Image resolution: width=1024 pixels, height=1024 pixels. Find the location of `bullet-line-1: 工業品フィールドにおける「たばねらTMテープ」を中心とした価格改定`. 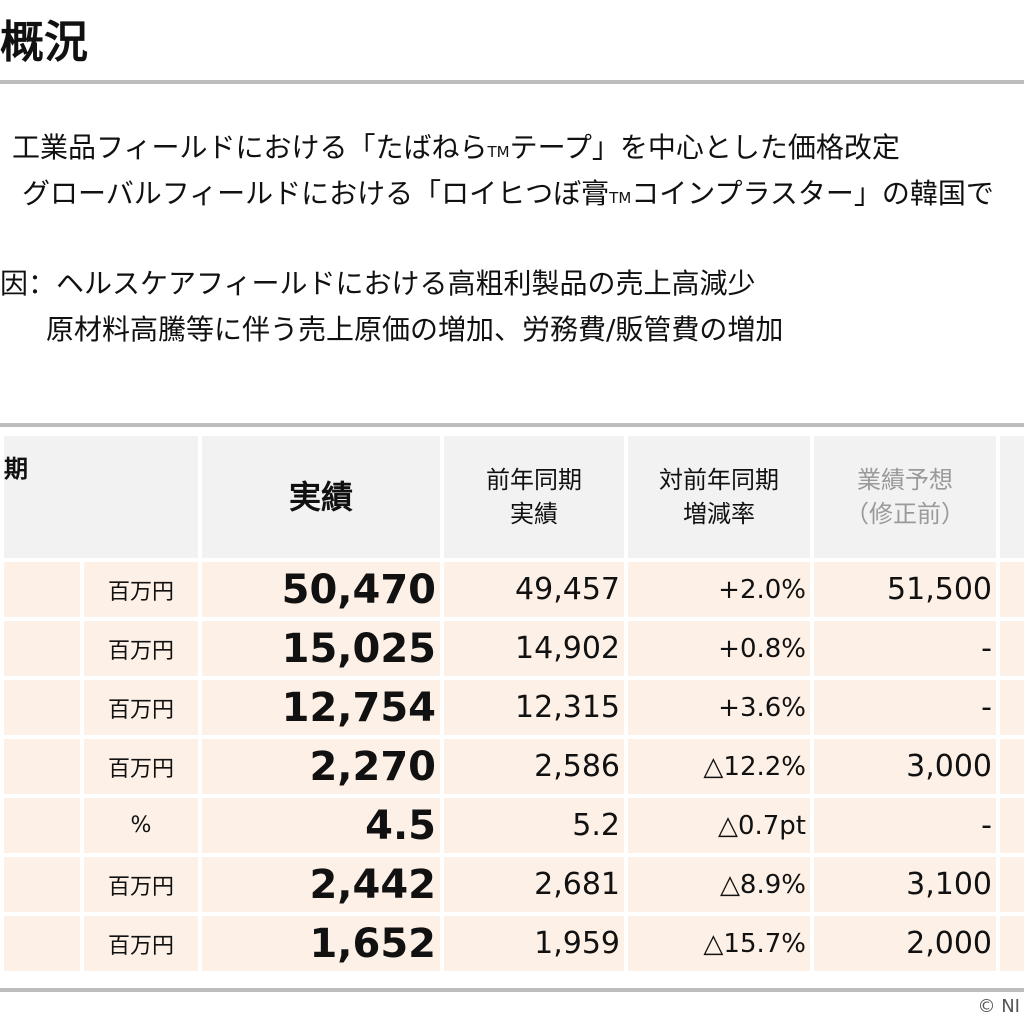

bullet-line-1: 工業品フィールドにおける「たばねらTMテープ」を中心とした価格改定 is located at coordinates (456, 150).